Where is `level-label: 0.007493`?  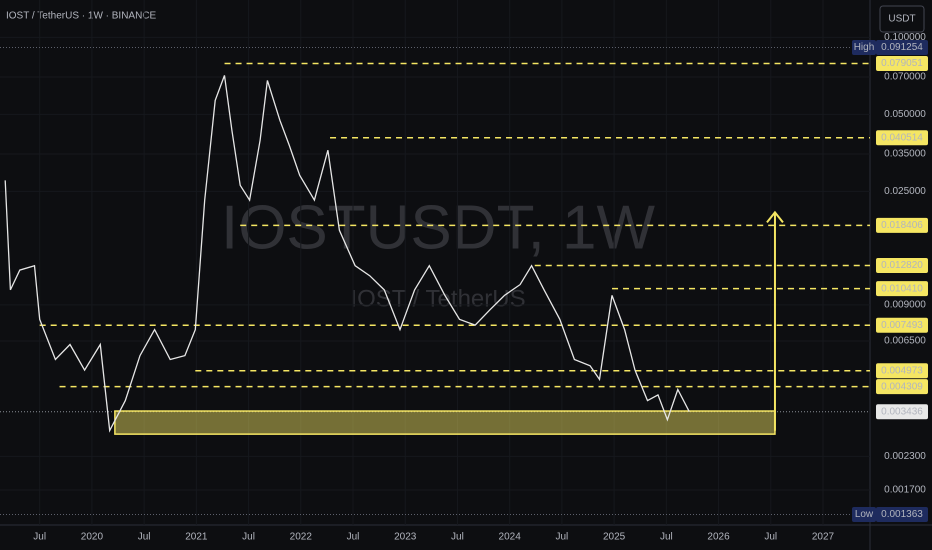 level-label: 0.007493 is located at coordinates (902, 325).